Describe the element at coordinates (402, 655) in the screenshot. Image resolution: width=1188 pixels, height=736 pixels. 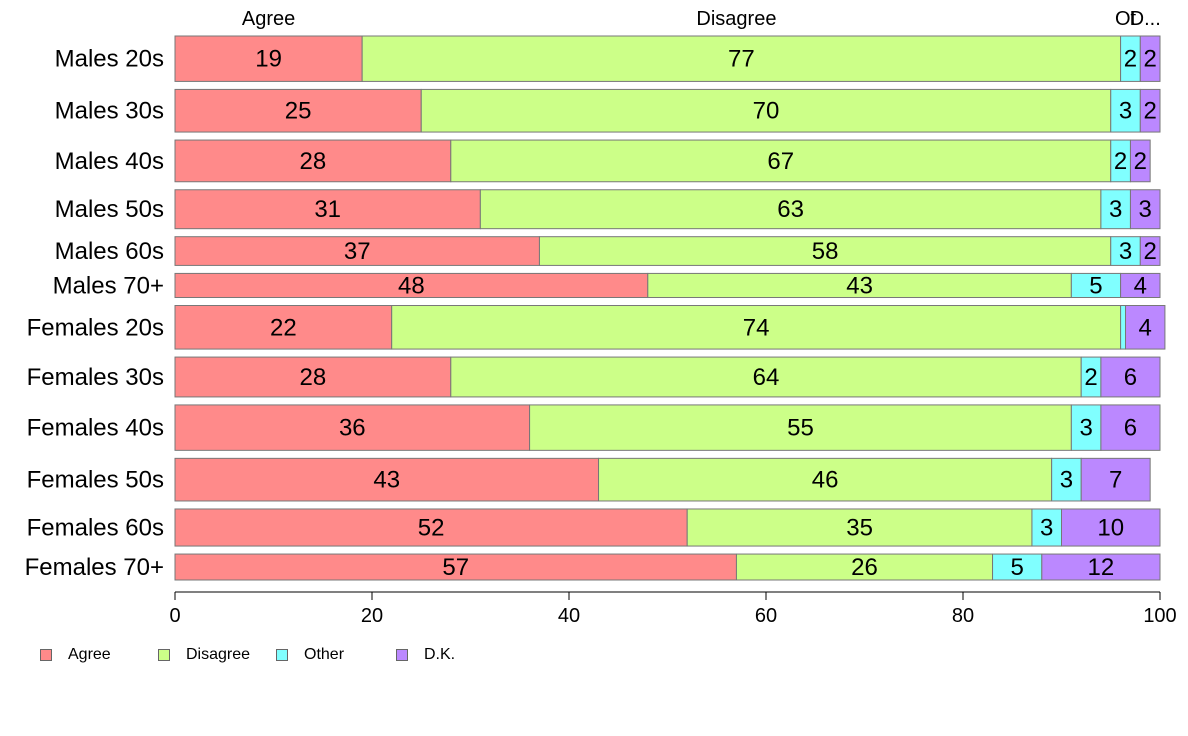
I see `legend-swatch-d-k` at that location.